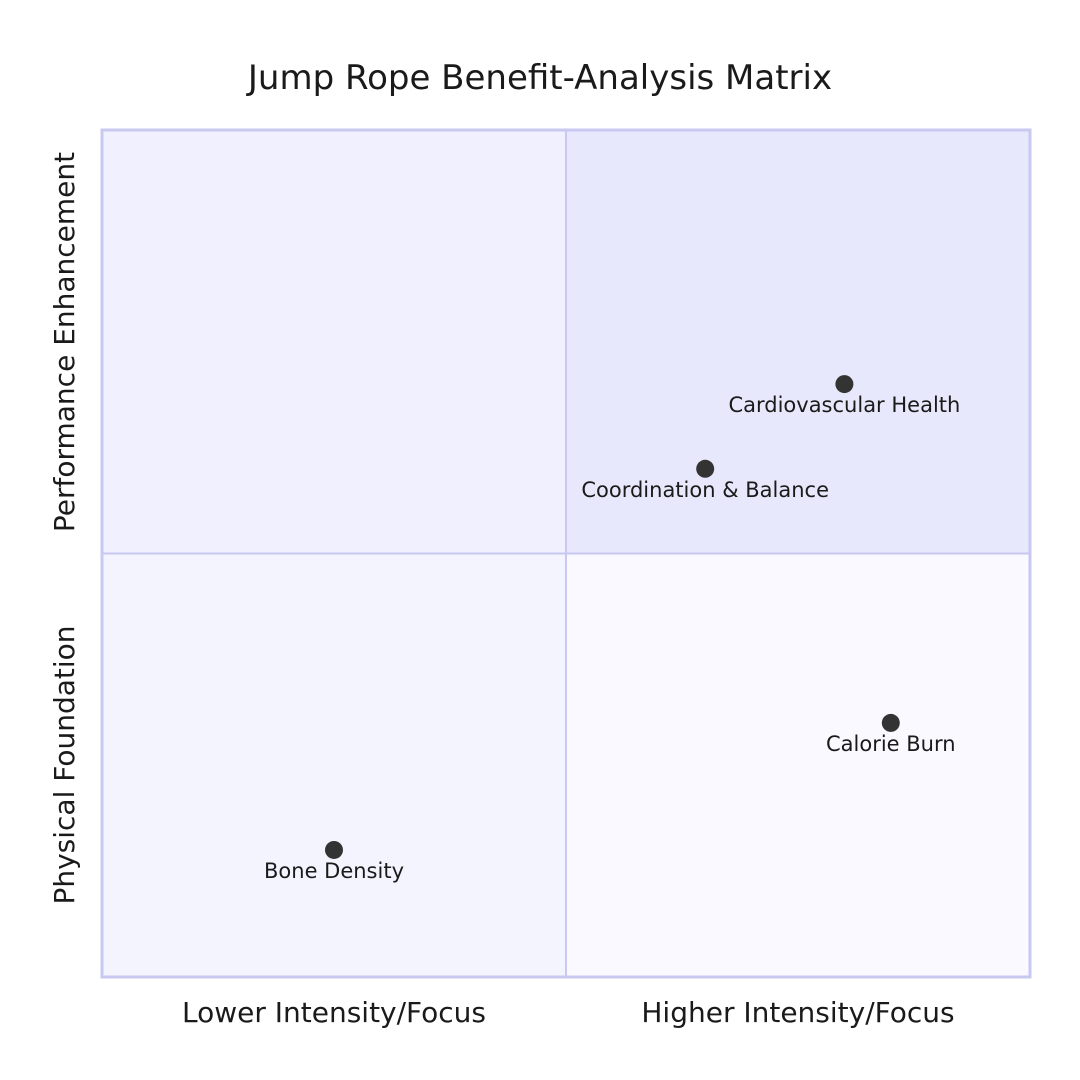 This screenshot has width=1080, height=1080. I want to click on x-axis-high-label: Higher Intensity/Focus, so click(797, 1012).